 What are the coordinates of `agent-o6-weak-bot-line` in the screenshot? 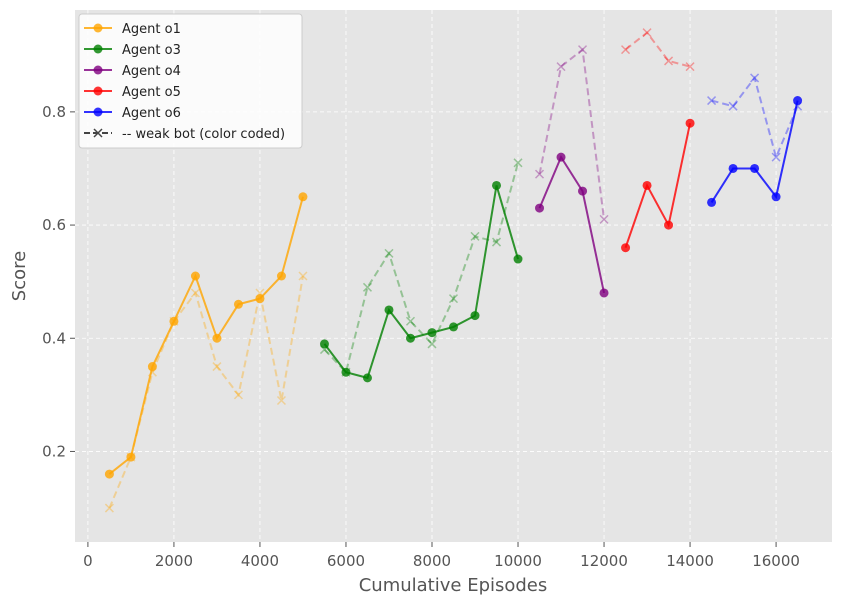 It's located at (755, 118).